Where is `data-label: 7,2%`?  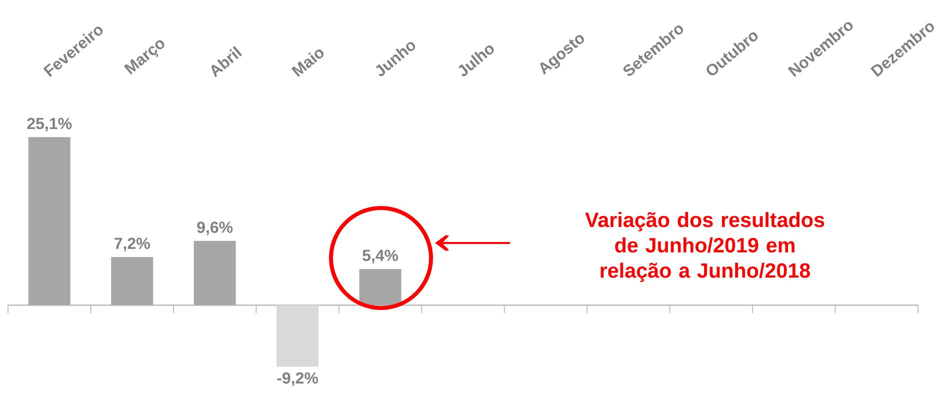 data-label: 7,2% is located at coordinates (132, 245).